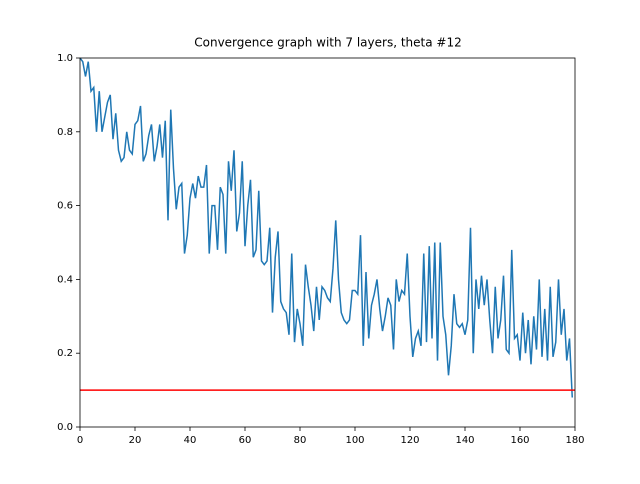 The width and height of the screenshot is (640, 484). I want to click on x-tick-label: 100, so click(354, 440).